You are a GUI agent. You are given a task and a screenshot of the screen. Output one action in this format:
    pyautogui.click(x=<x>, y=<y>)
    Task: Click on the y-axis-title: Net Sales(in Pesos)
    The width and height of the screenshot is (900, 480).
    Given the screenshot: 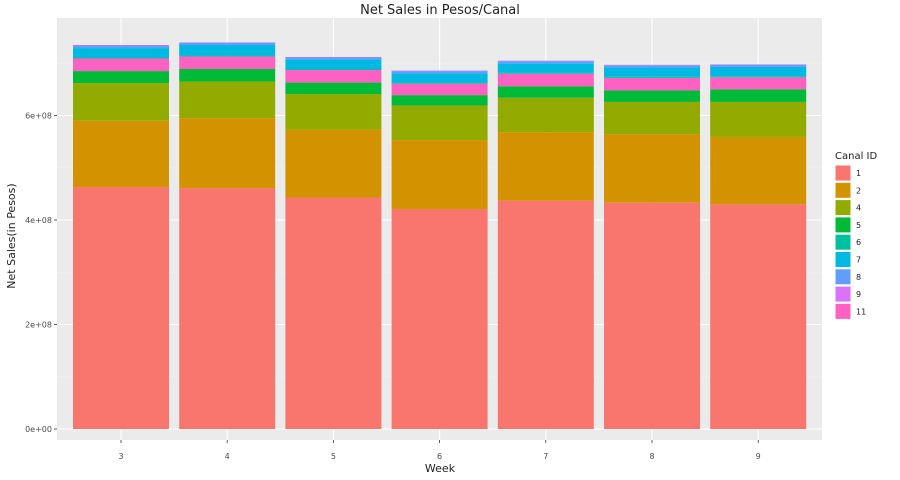 What is the action you would take?
    pyautogui.click(x=11, y=235)
    